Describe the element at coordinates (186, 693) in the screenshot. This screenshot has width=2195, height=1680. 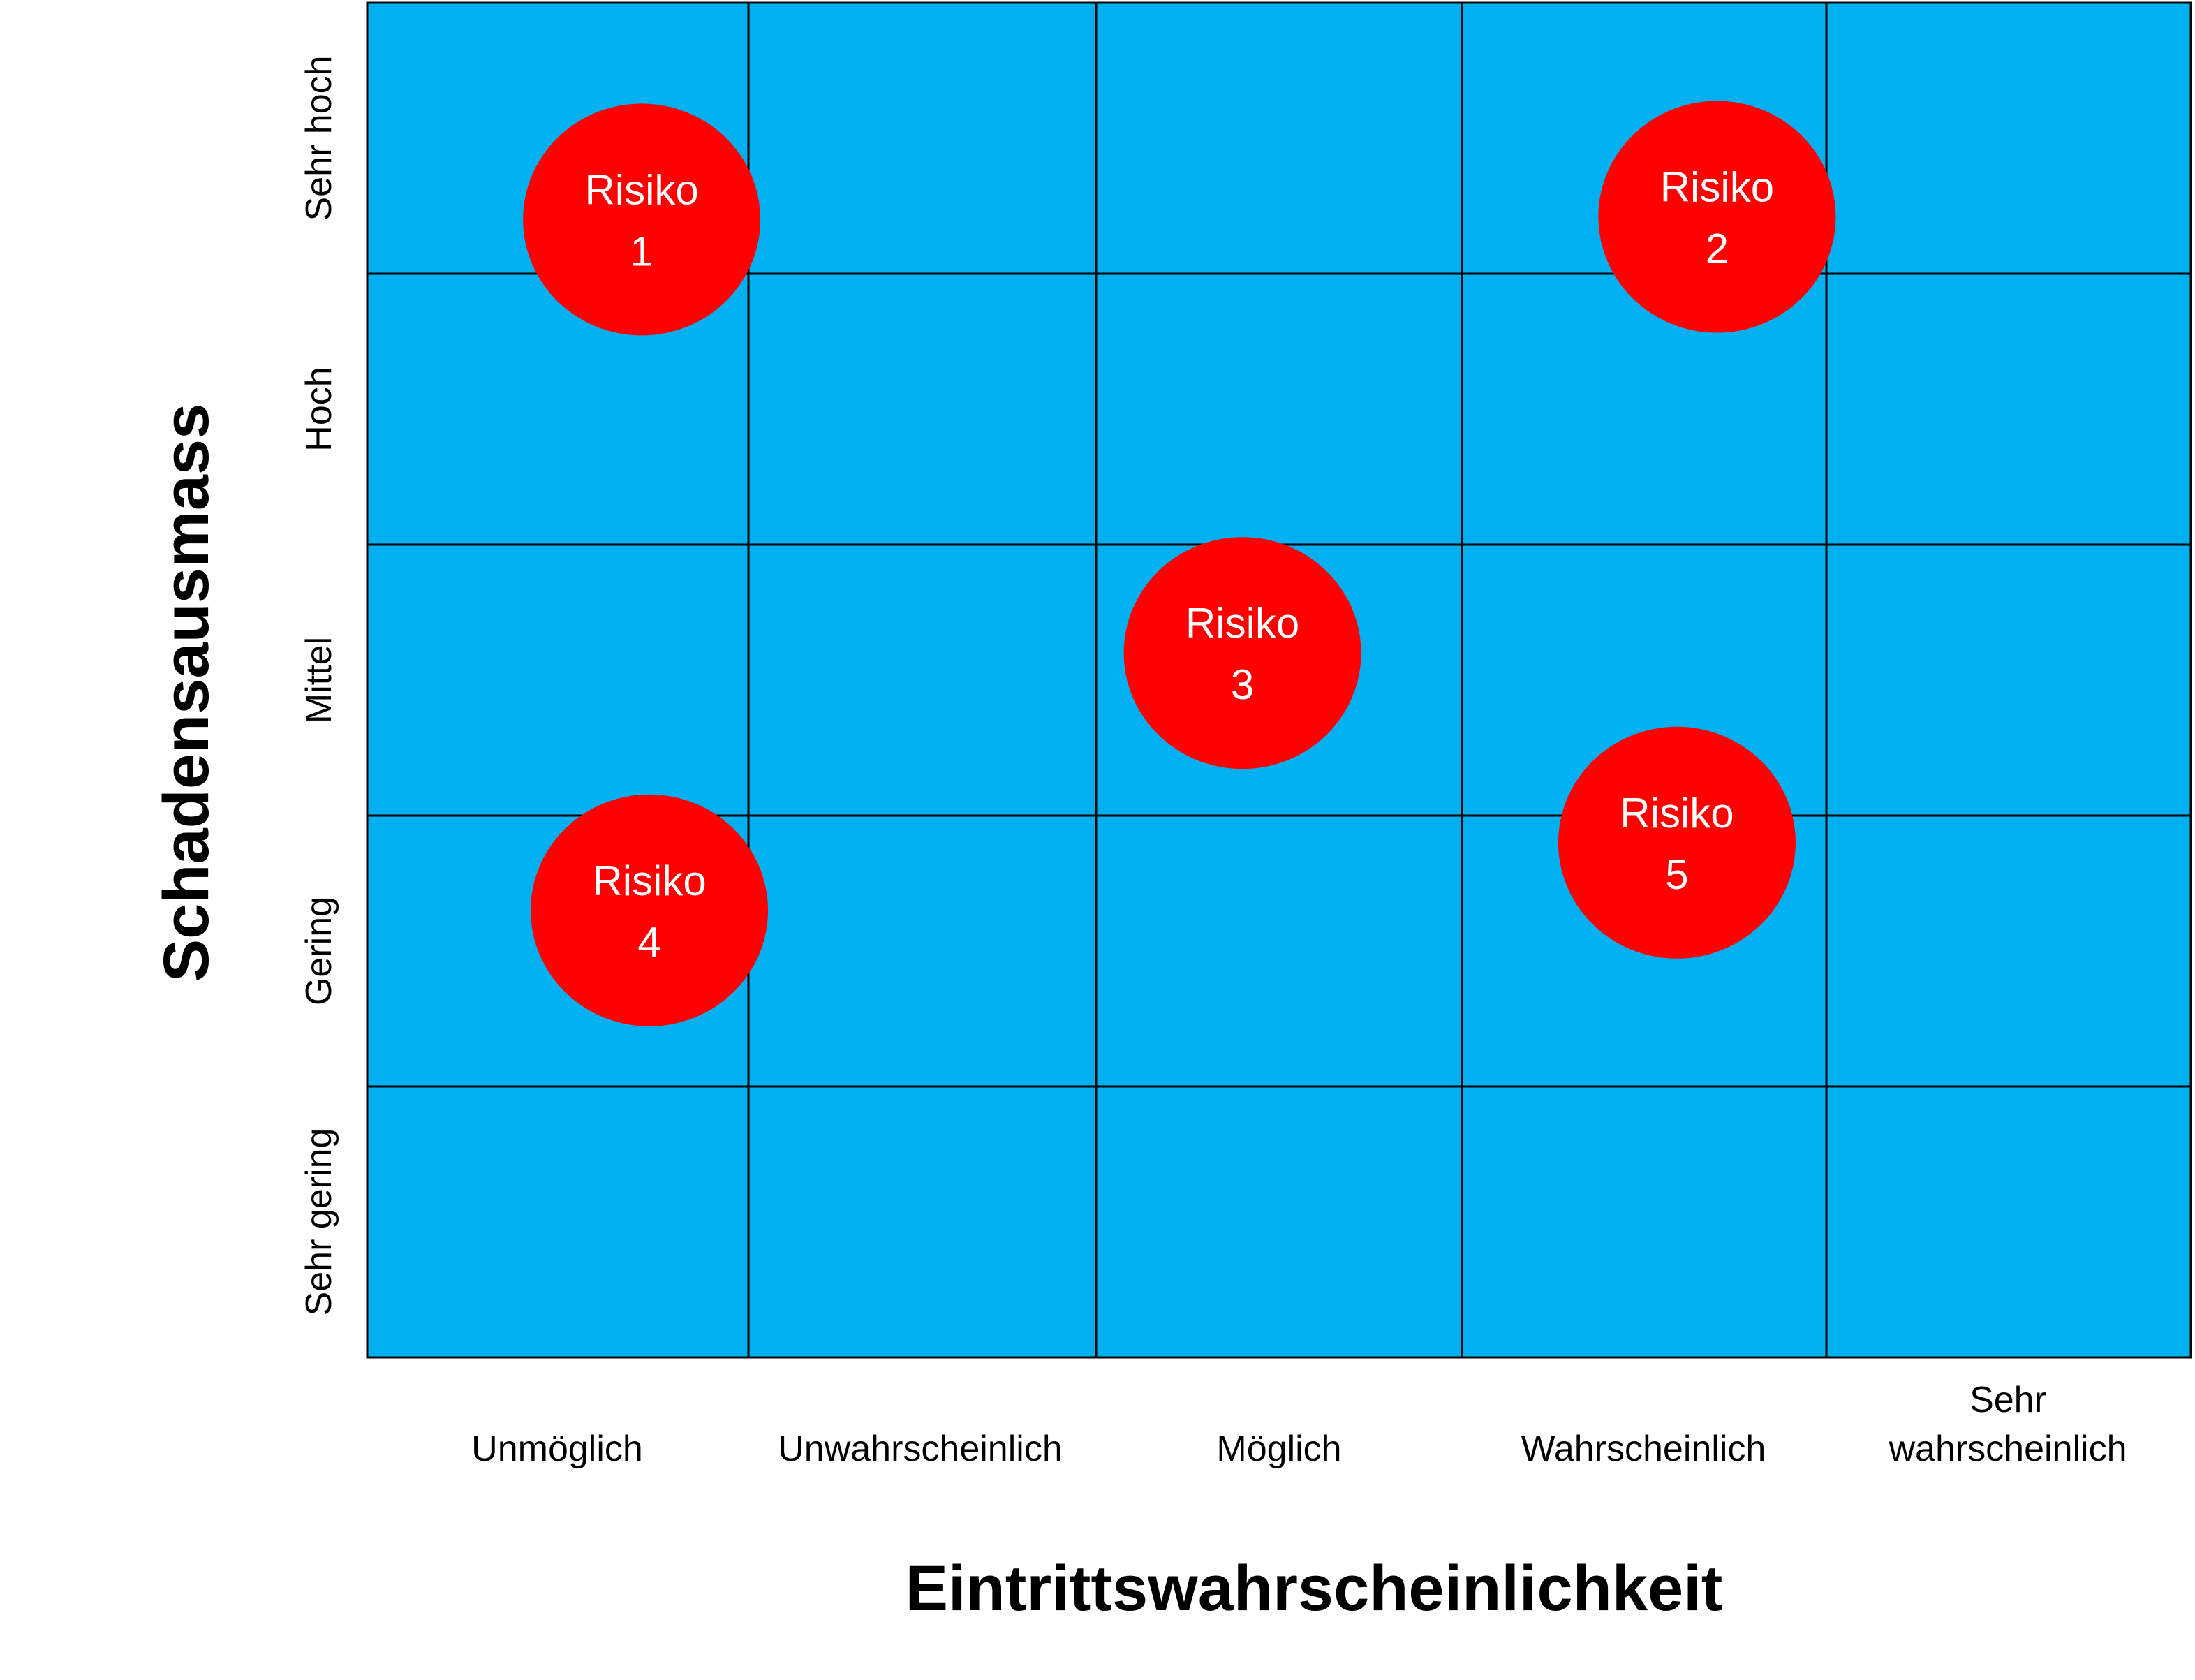
I see `y-axis-title: Schadensausmass` at that location.